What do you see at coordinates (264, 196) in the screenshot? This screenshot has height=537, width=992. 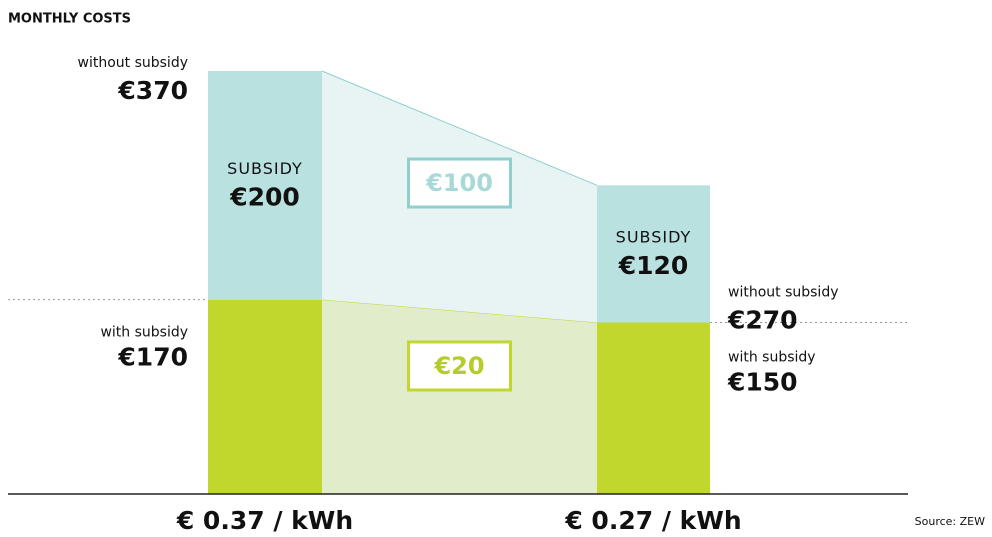 I see `value-label: €200` at bounding box center [264, 196].